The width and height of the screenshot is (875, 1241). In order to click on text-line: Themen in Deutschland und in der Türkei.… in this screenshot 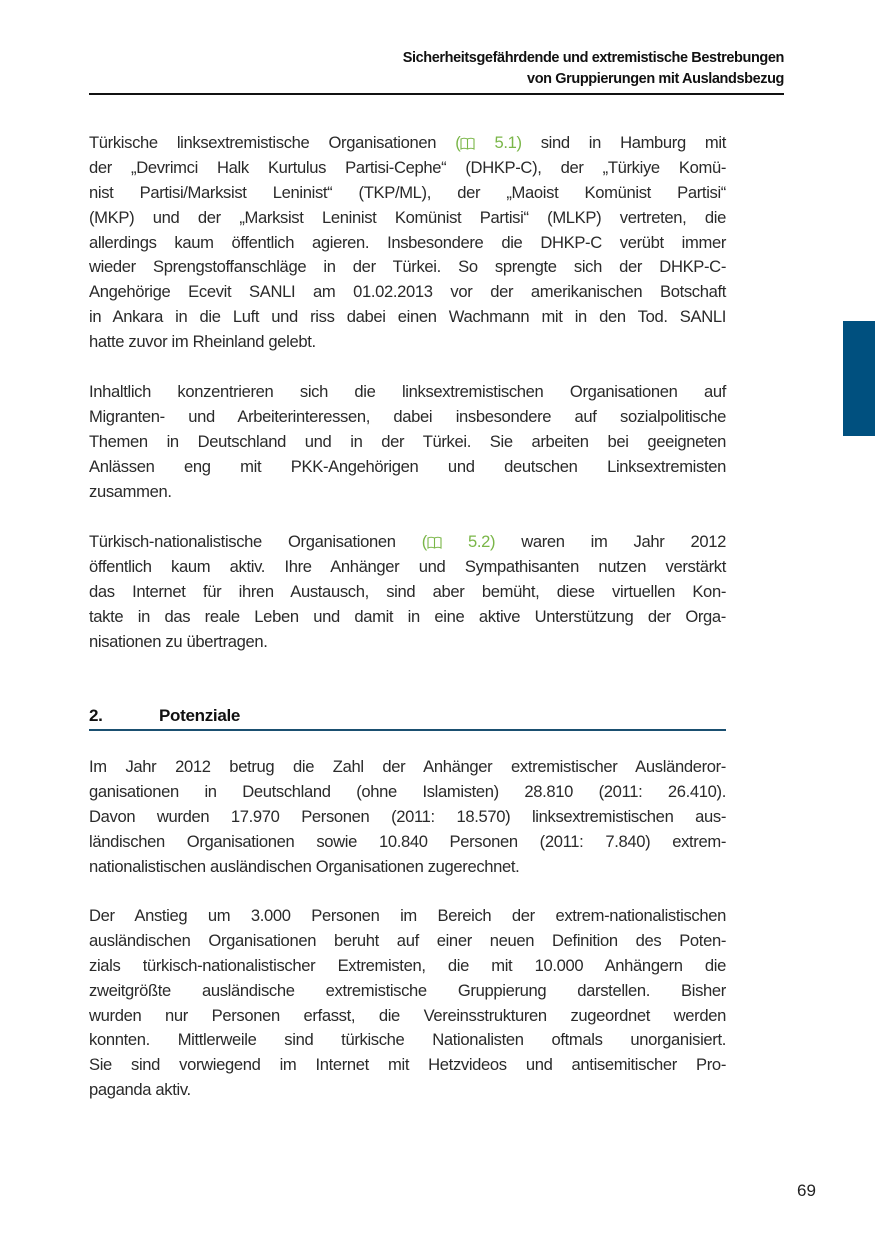, I will do `click(407, 441)`.